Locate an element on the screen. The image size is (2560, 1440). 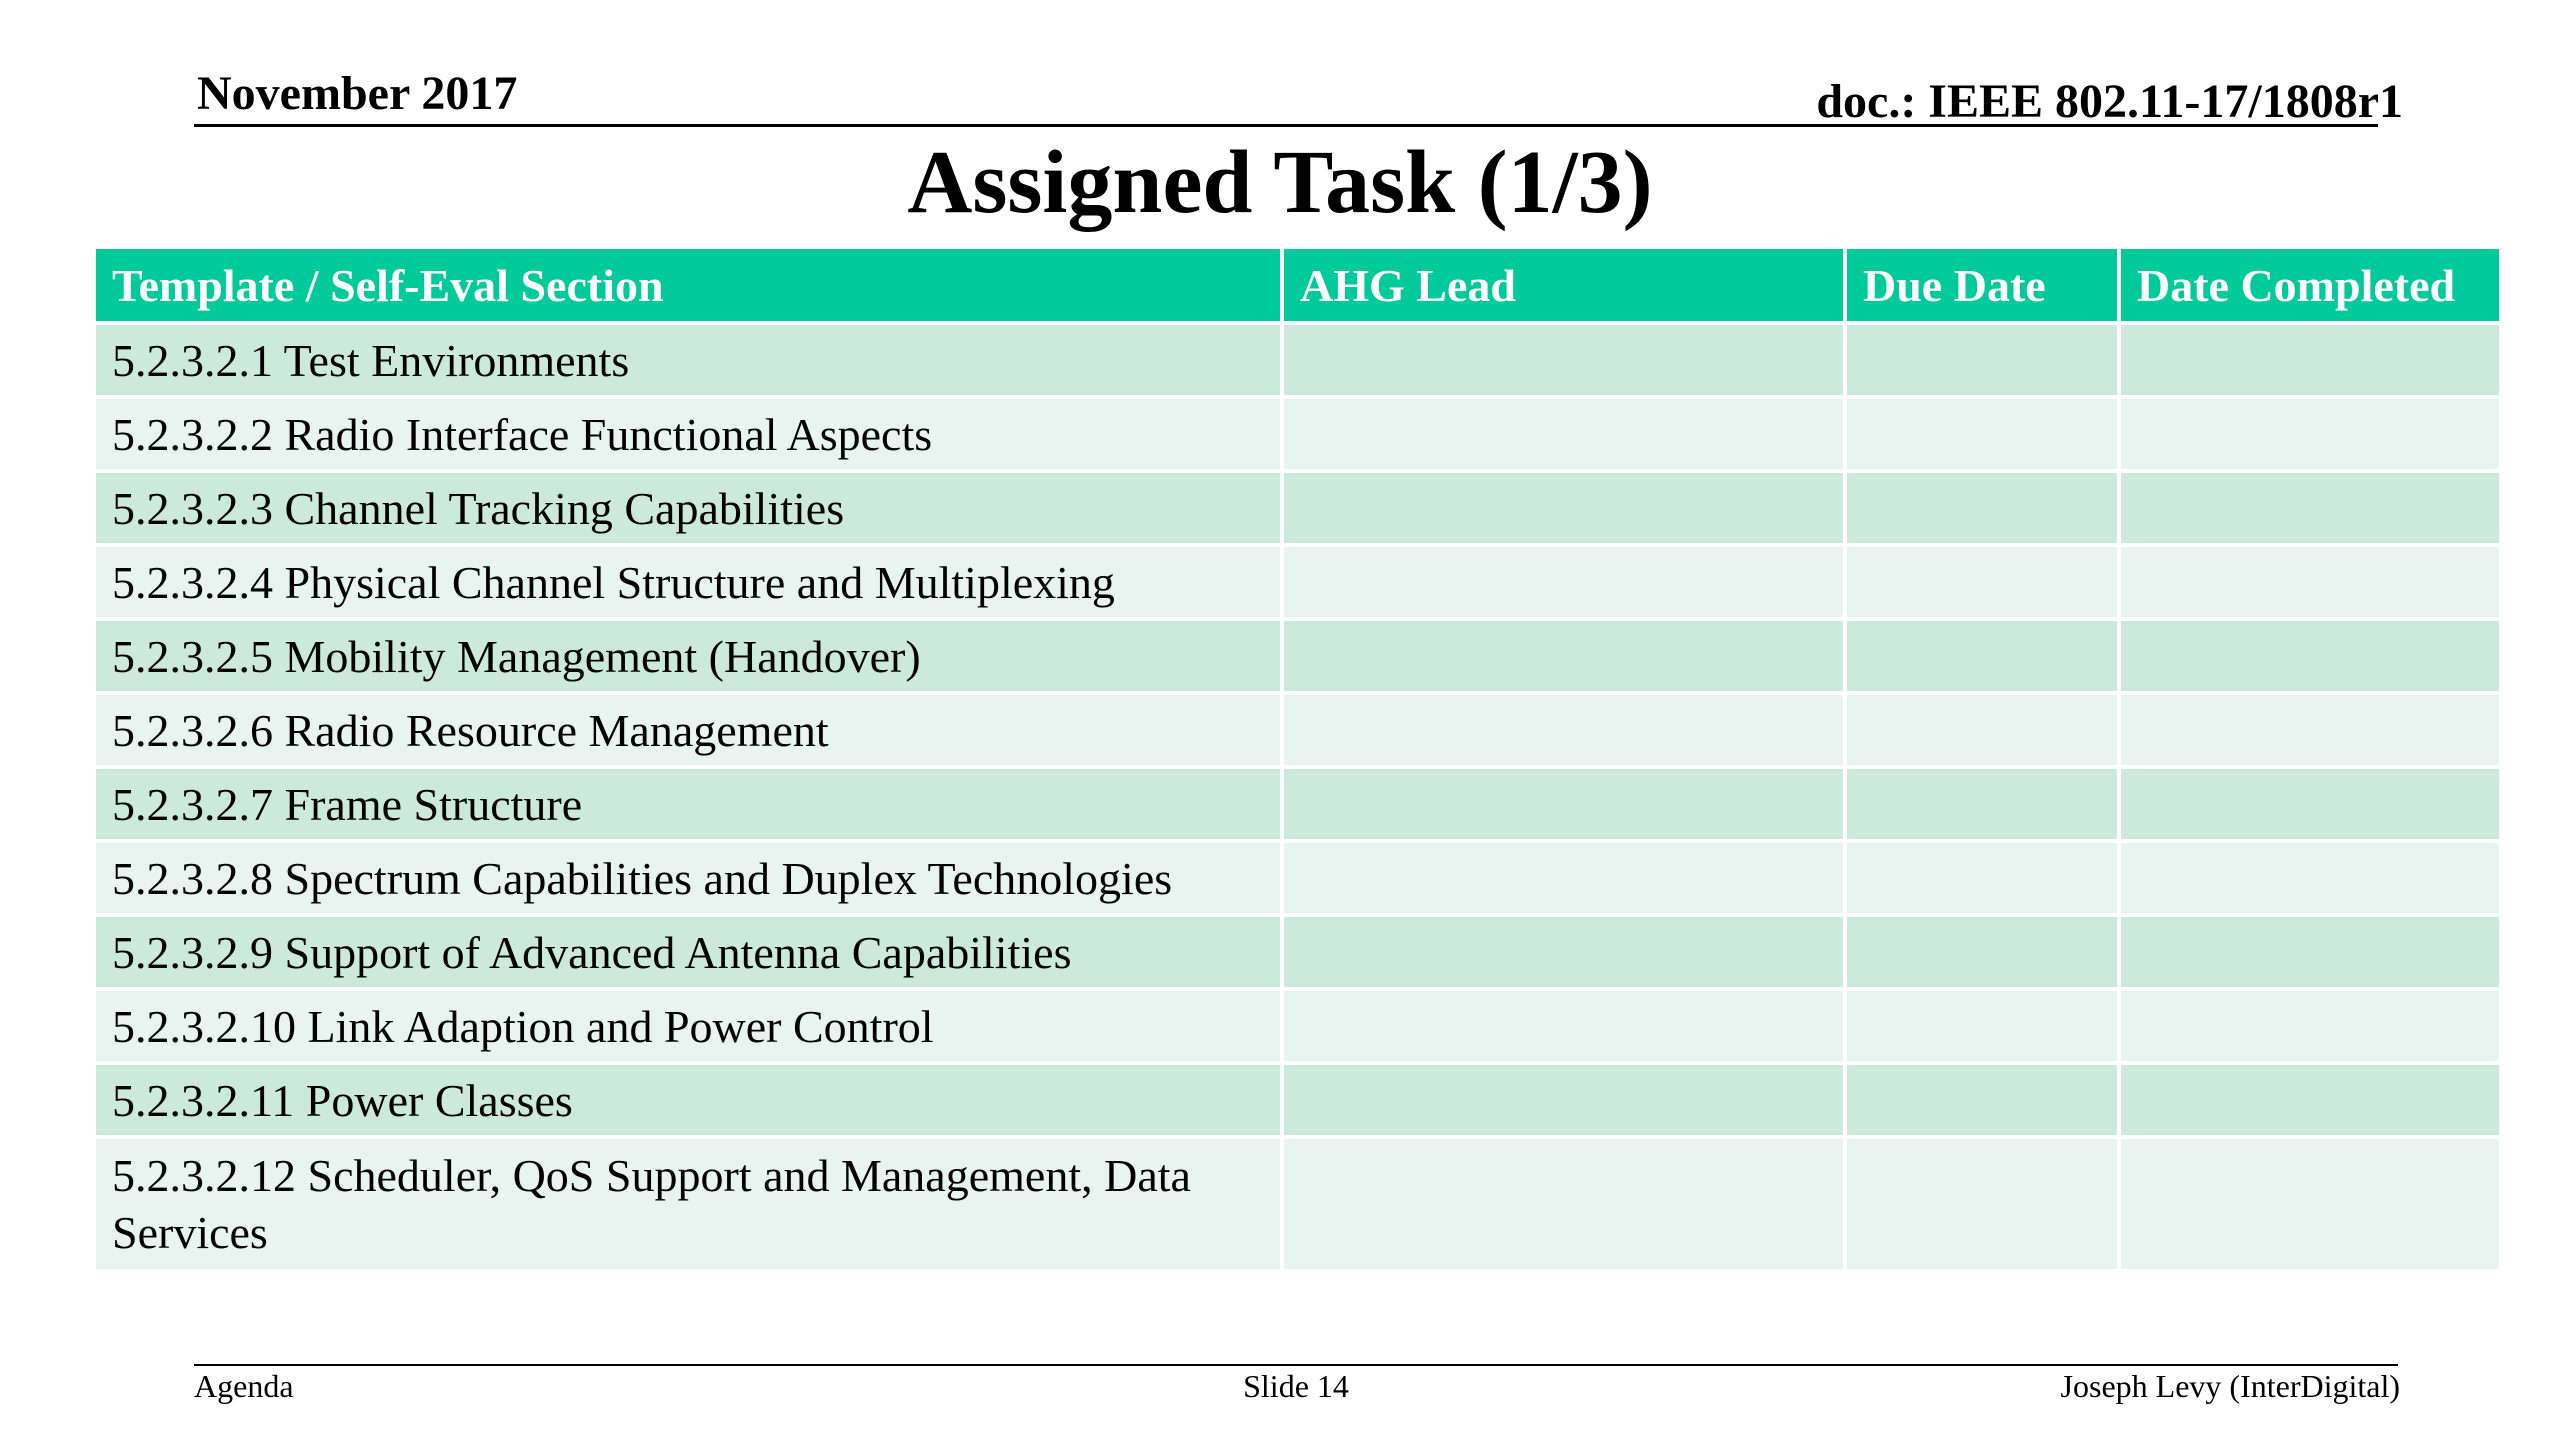
header-date: November 2017 is located at coordinates (357, 93).